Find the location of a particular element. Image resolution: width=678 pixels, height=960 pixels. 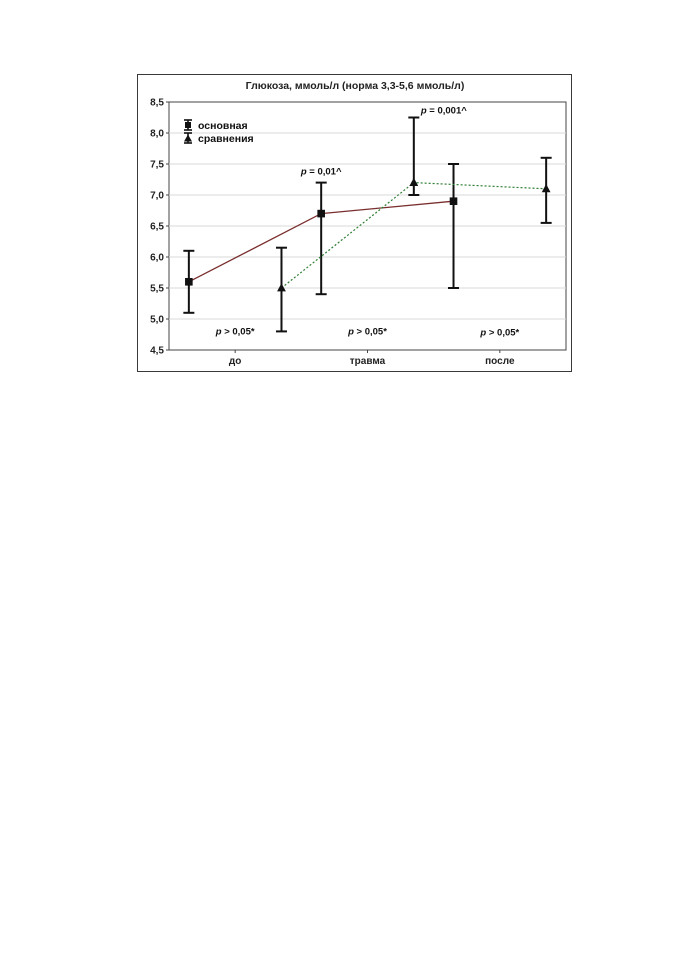

y-tick-label: 5,0 is located at coordinates (157, 320).